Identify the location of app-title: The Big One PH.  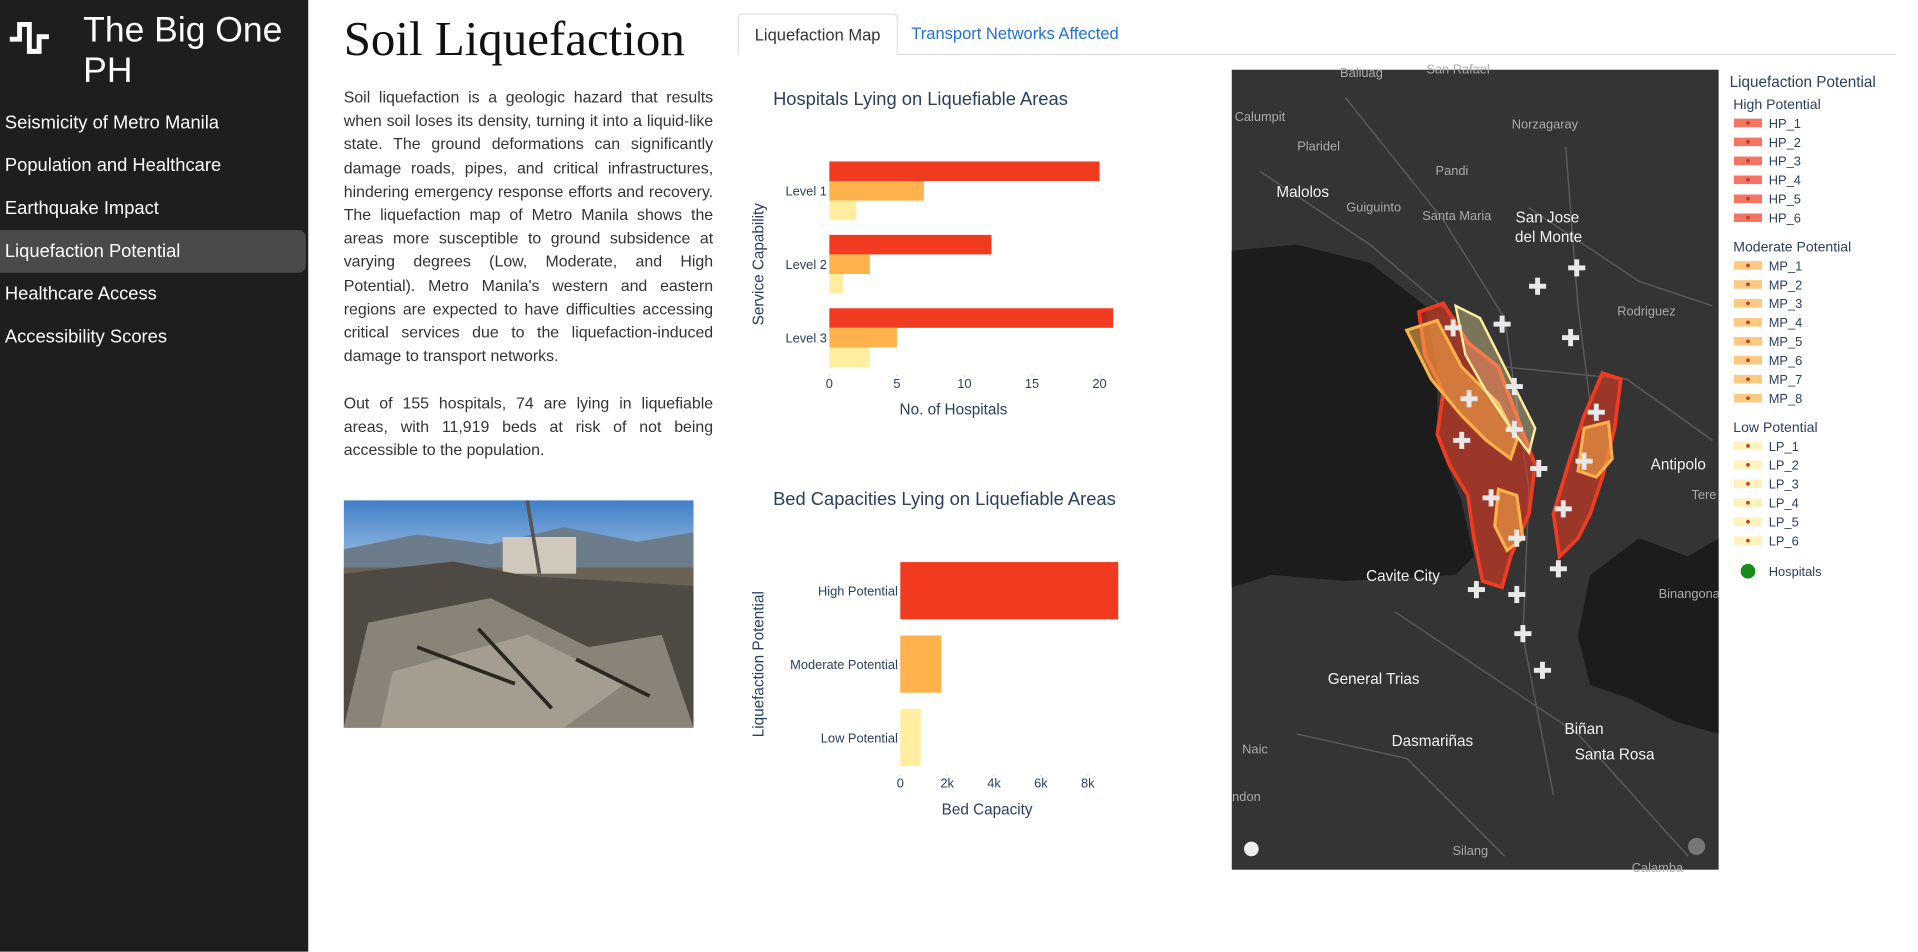
(183, 51).